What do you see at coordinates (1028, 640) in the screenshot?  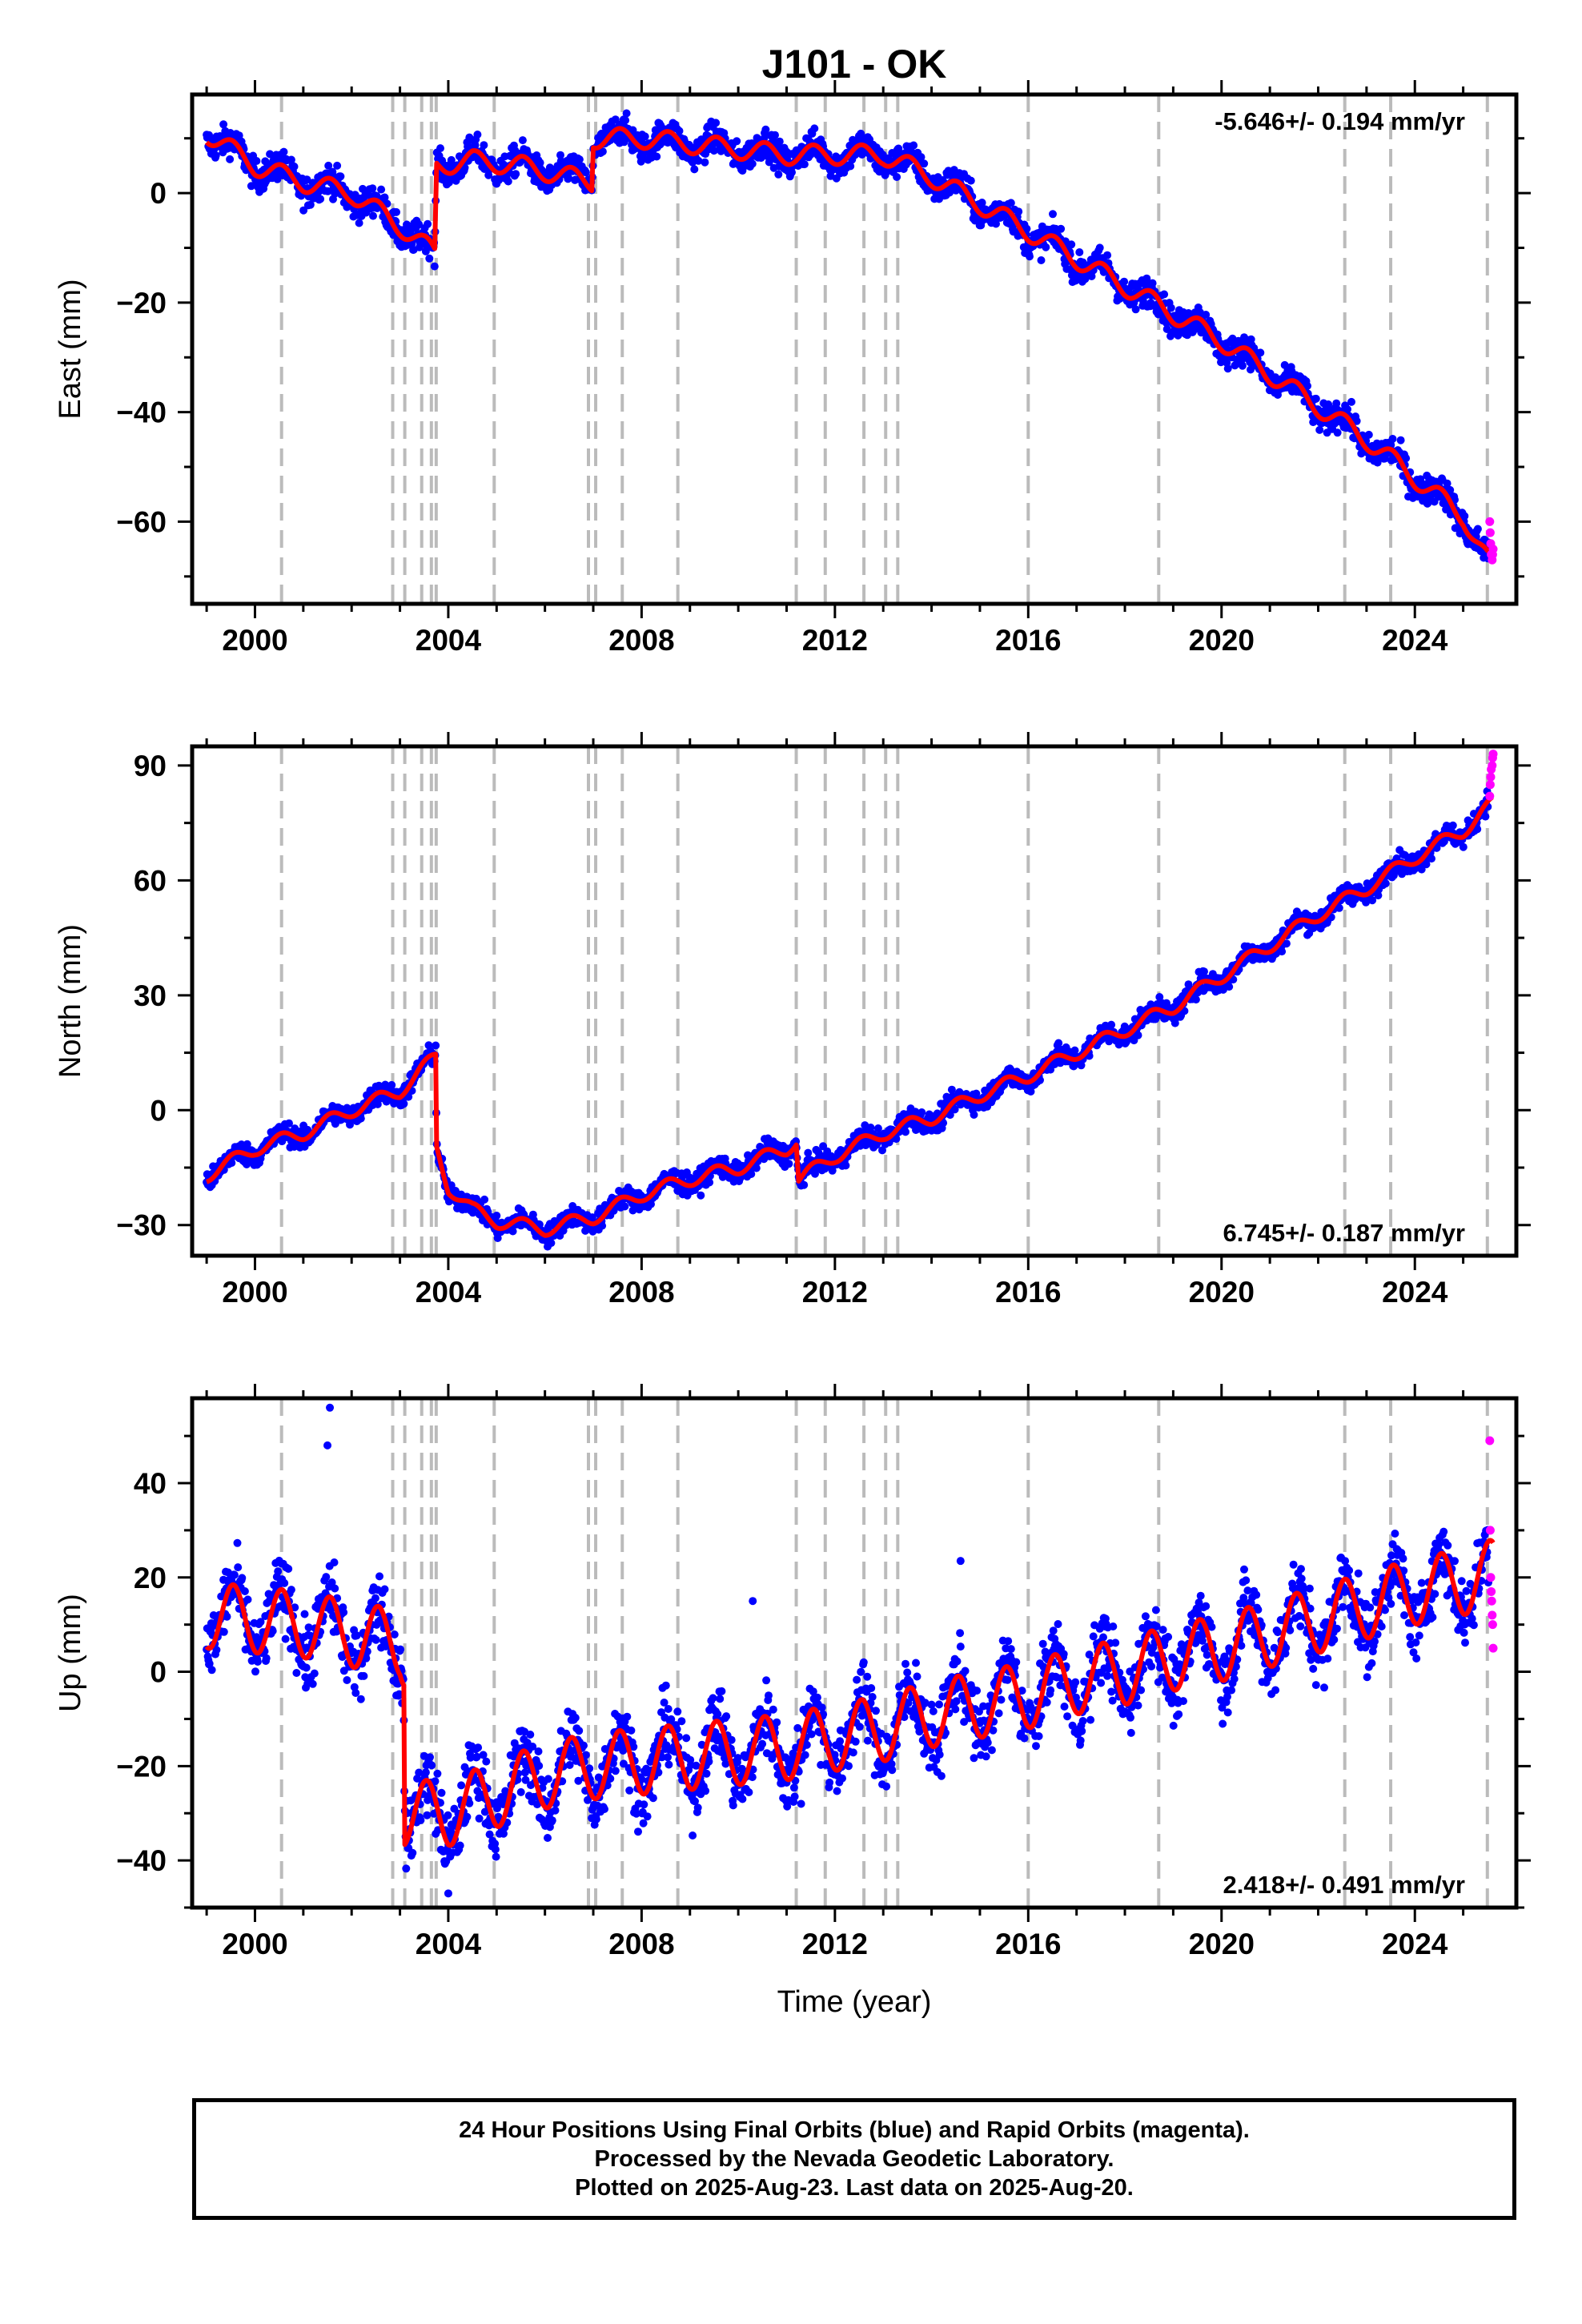 I see `x-tick-label: 2016` at bounding box center [1028, 640].